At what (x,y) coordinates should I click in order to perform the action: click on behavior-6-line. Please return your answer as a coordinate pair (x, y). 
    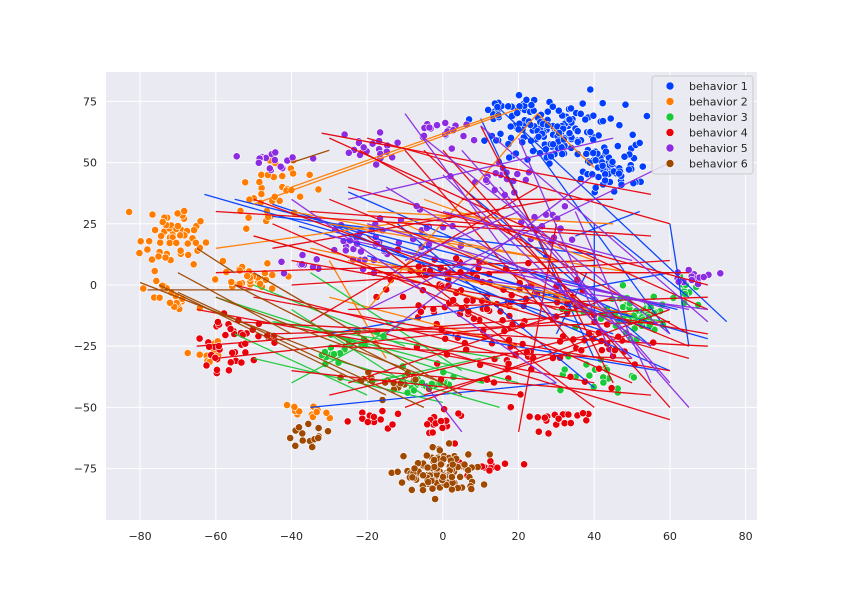
    Looking at the image, I should click on (216, 260).